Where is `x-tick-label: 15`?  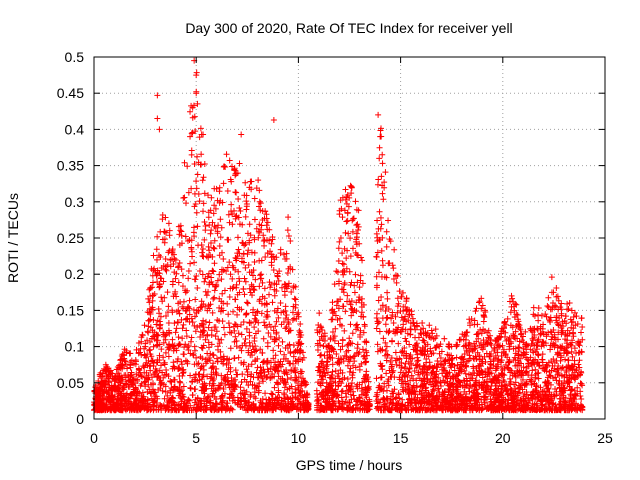
x-tick-label: 15 is located at coordinates (401, 438).